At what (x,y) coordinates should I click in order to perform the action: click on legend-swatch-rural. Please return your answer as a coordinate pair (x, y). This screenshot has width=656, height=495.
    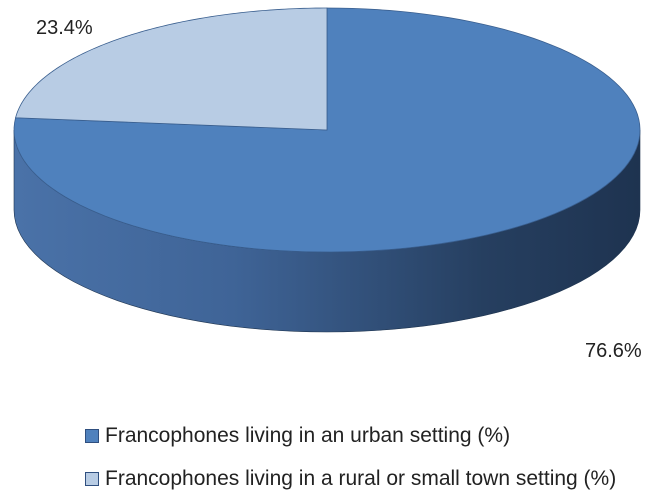
    Looking at the image, I should click on (92, 479).